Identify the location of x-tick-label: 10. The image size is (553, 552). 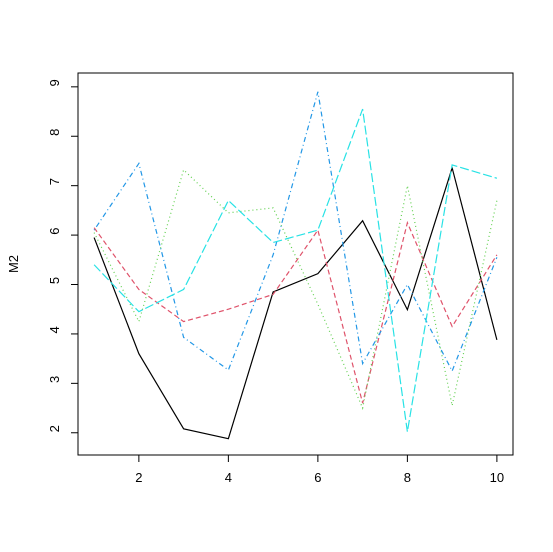
(497, 477).